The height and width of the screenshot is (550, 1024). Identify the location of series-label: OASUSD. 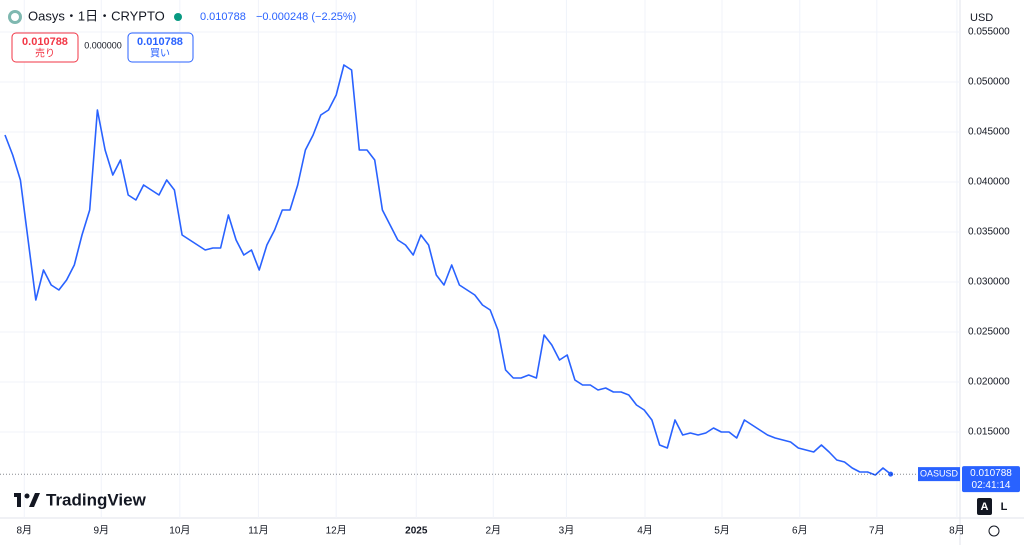
(939, 473).